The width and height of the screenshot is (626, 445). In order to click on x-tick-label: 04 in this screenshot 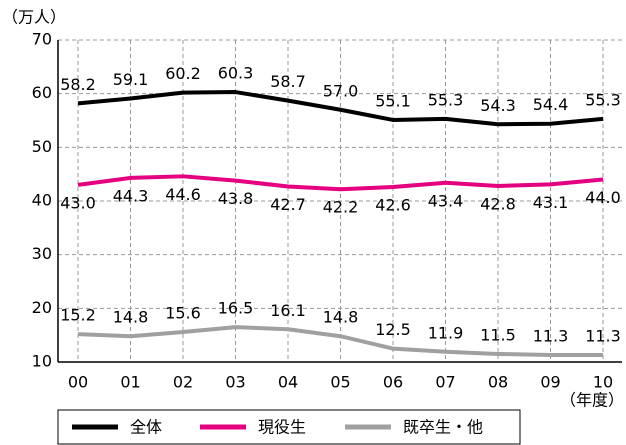, I will do `click(288, 382)`.